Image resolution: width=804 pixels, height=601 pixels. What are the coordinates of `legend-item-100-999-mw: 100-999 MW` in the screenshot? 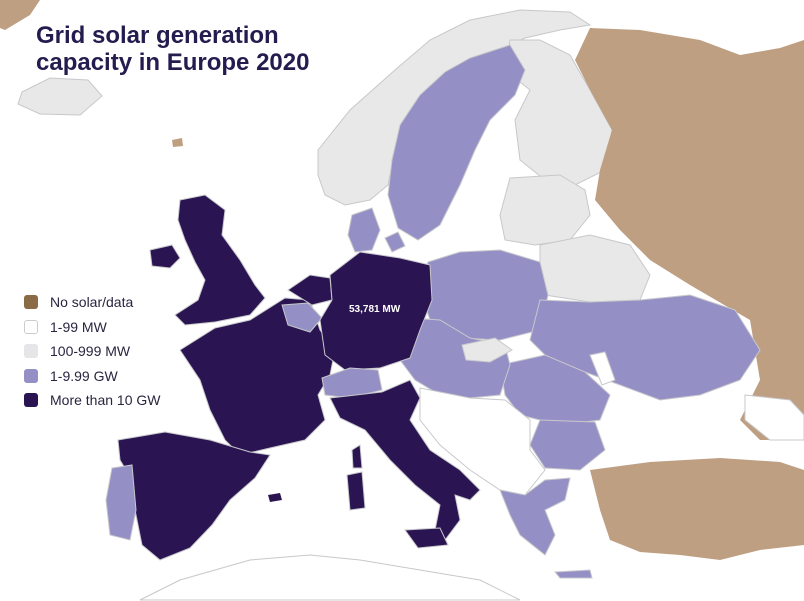 It's located at (92, 351).